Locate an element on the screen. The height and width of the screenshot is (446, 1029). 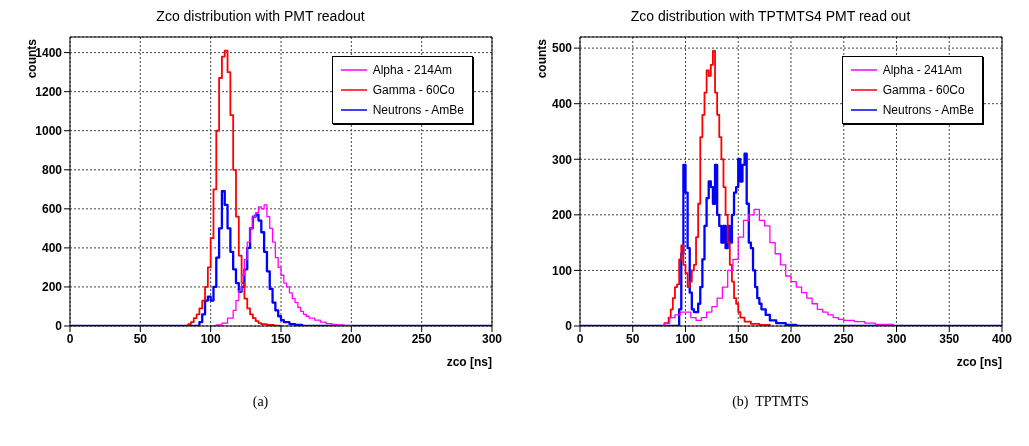
y-tick-label: 500 is located at coordinates (562, 48).